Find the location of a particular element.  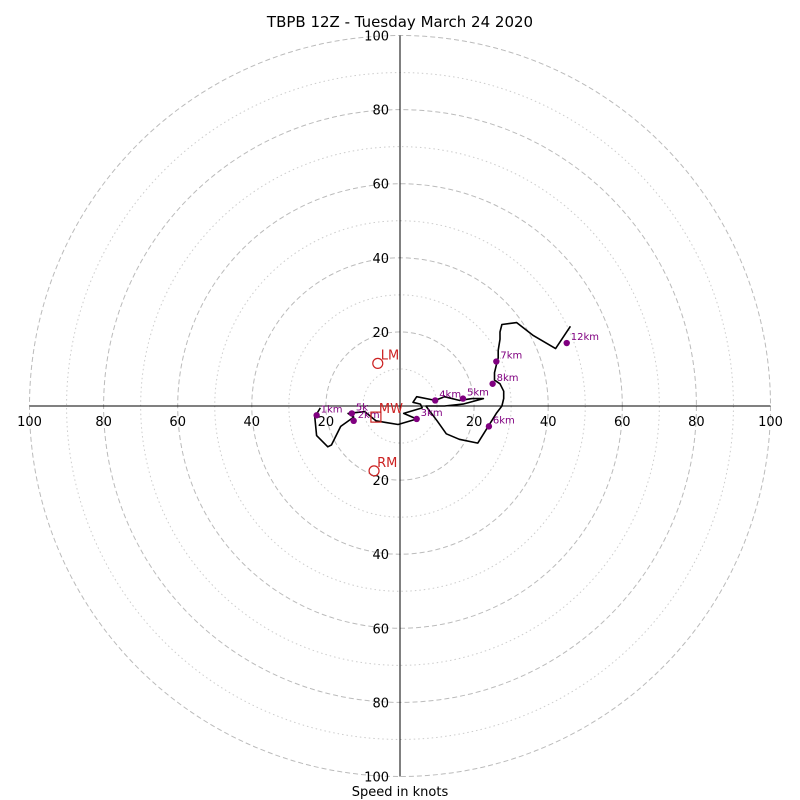

height-marker-3km is located at coordinates (416, 419).